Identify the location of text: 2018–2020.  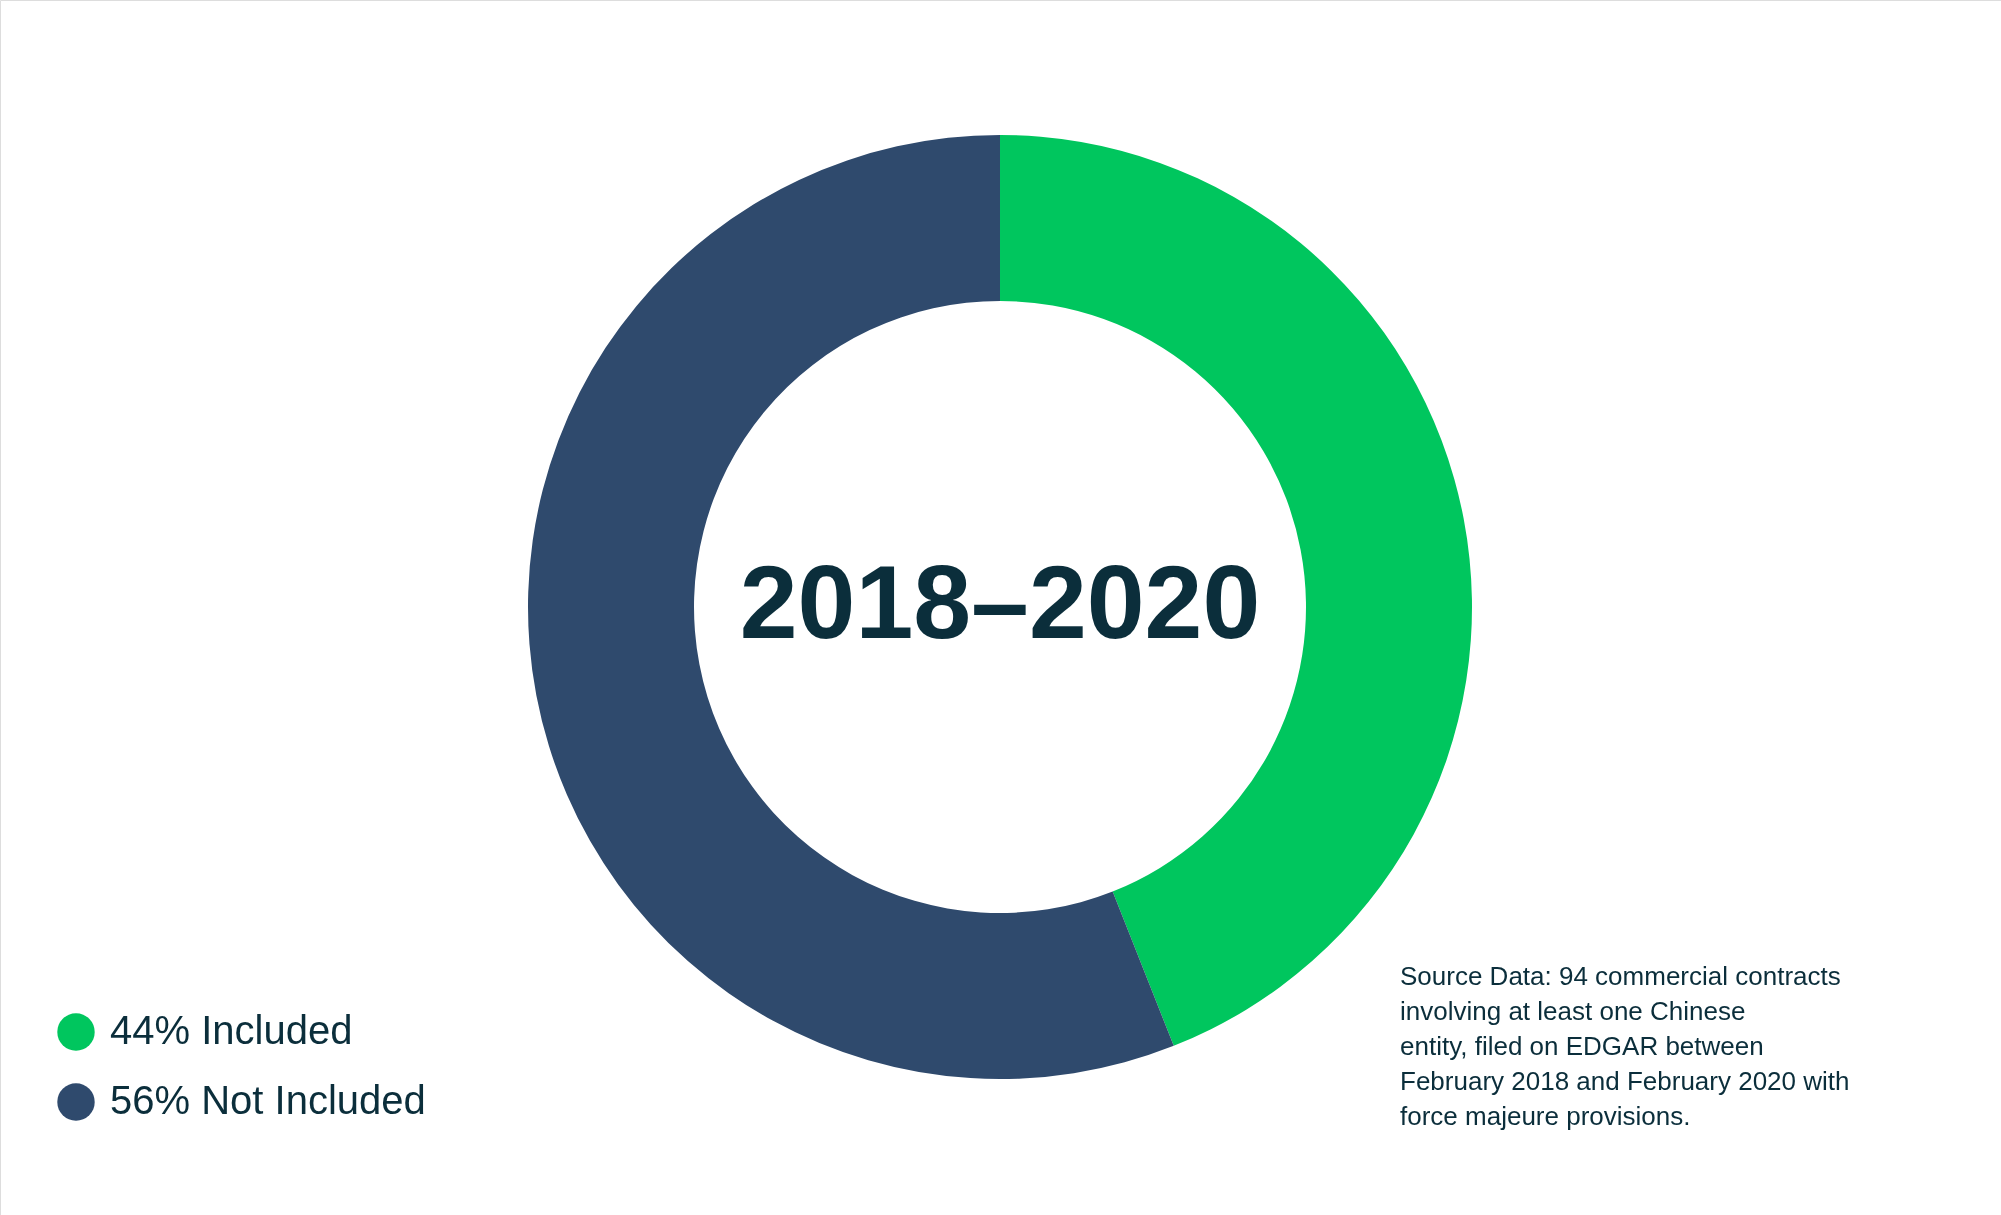
(1000, 602).